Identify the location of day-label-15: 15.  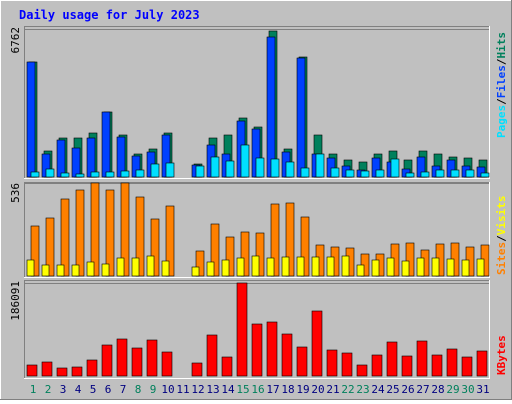
(242, 389).